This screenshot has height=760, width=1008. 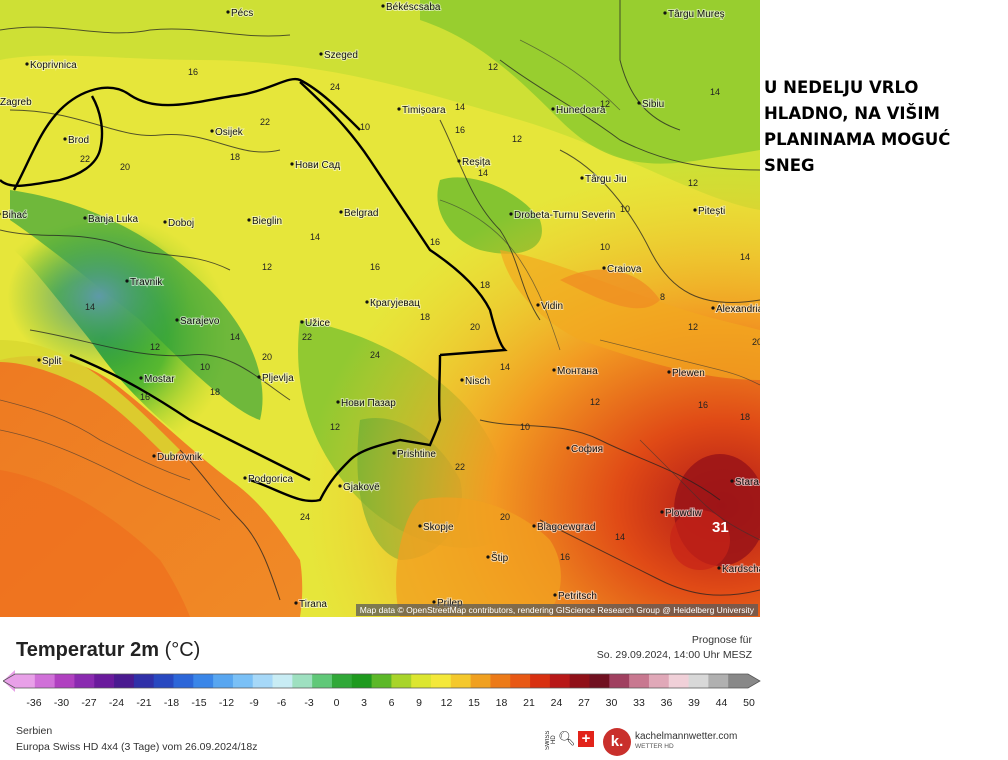 What do you see at coordinates (254, 703) in the screenshot?
I see `scale-tick: -9` at bounding box center [254, 703].